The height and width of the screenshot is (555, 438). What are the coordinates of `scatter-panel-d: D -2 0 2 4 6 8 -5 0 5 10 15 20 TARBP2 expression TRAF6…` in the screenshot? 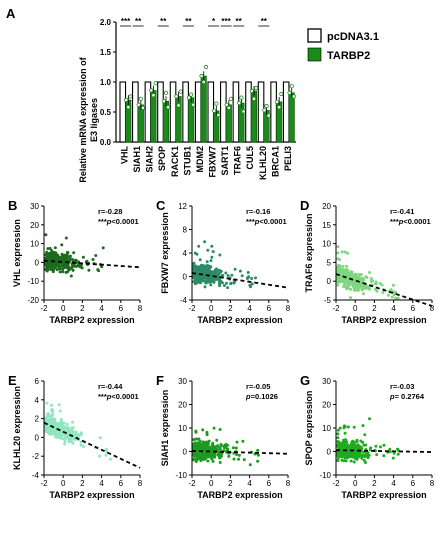 It's located at (367, 261).